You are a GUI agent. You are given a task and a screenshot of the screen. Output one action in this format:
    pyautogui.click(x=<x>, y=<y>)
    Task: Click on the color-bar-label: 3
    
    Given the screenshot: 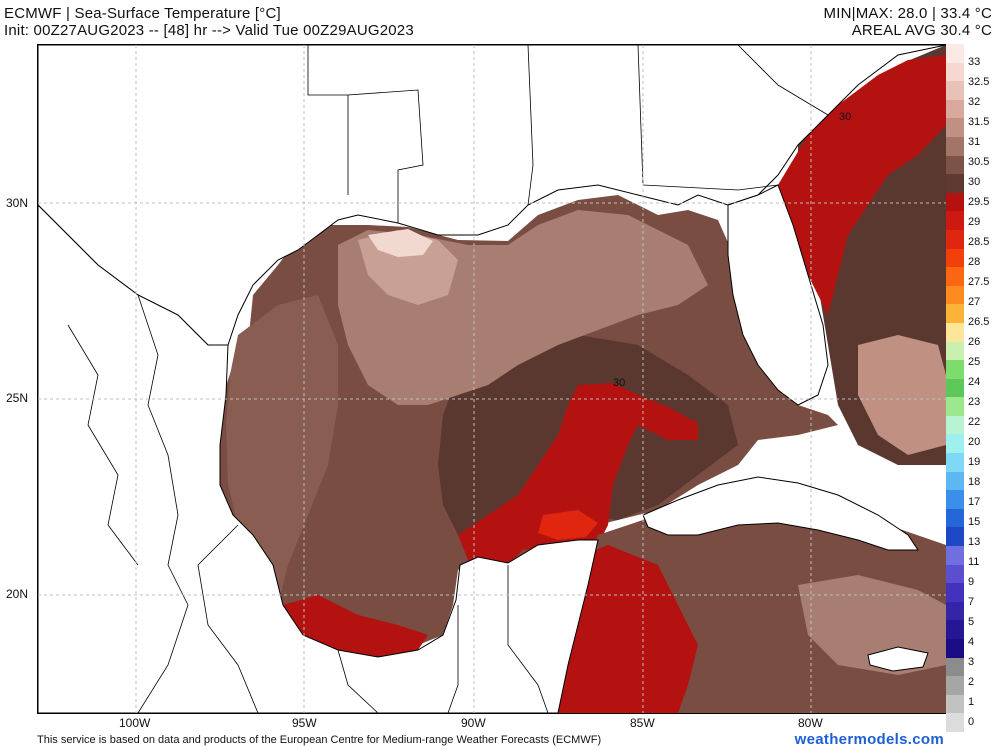 What is the action you would take?
    pyautogui.click(x=971, y=662)
    